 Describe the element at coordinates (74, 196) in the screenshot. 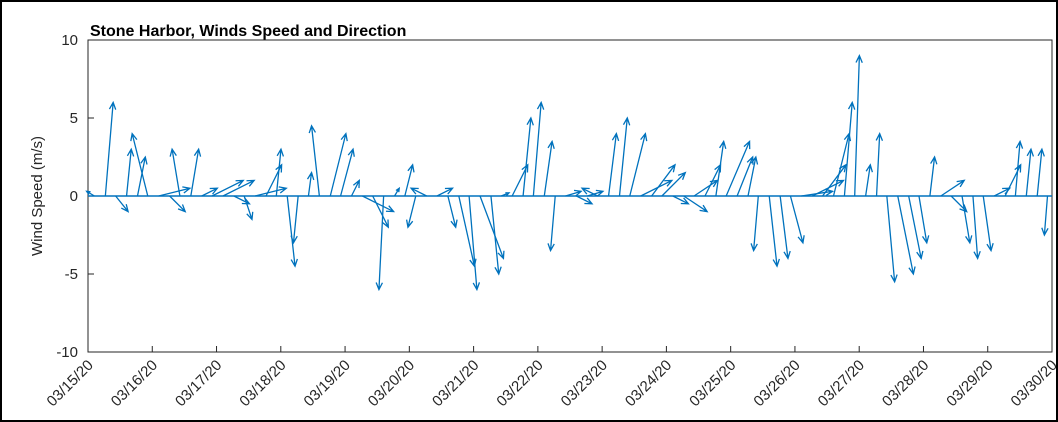

I see `y-tick-label: 0` at that location.